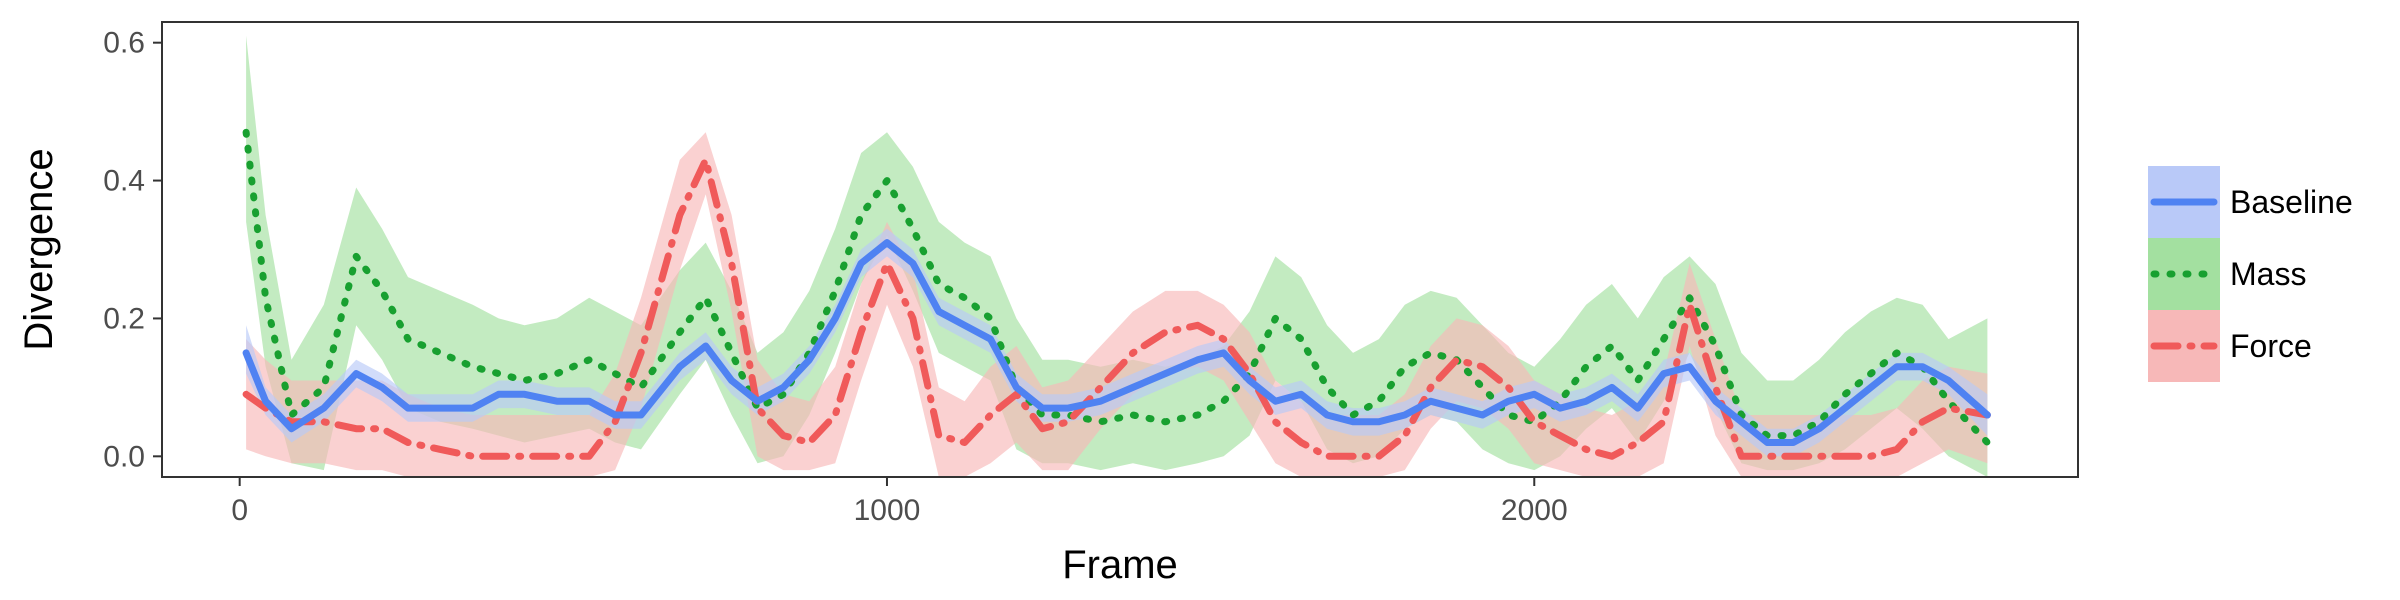  What do you see at coordinates (239, 510) in the screenshot?
I see `x-tick-label: 0` at bounding box center [239, 510].